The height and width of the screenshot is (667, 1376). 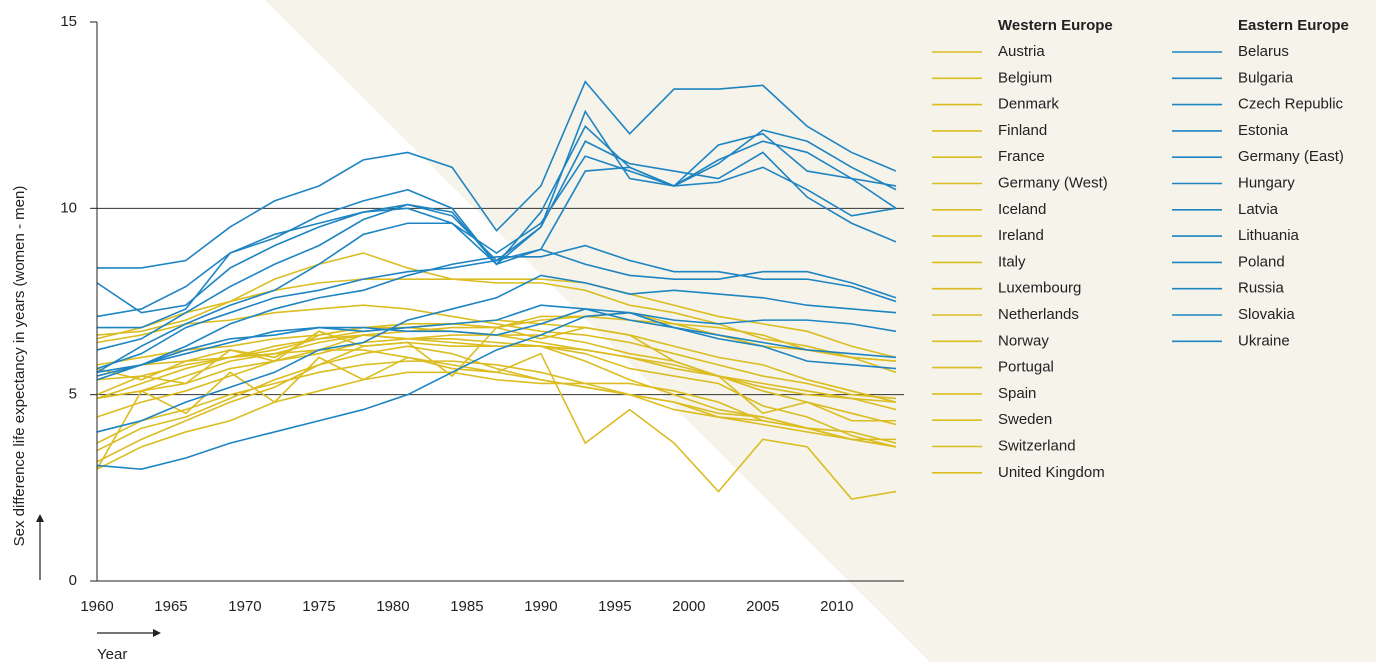 What do you see at coordinates (1022, 130) in the screenshot?
I see `legend-label: Finland` at bounding box center [1022, 130].